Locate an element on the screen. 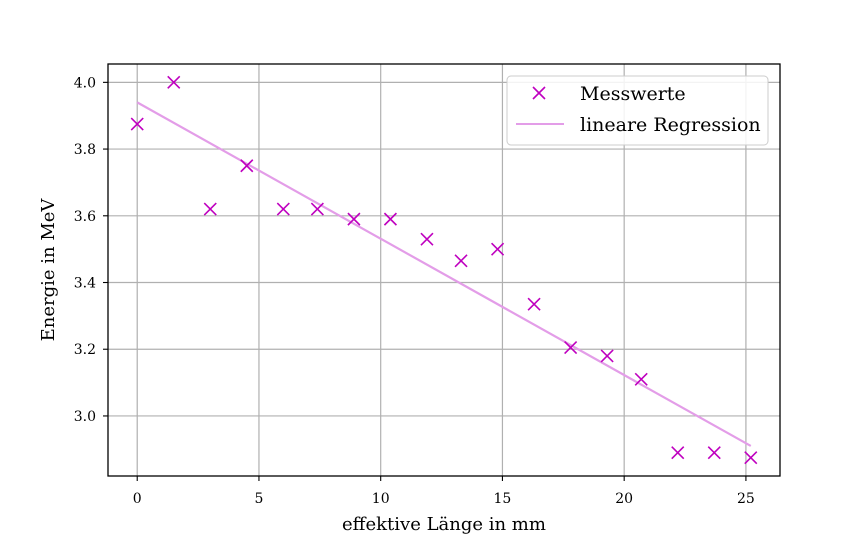 The width and height of the screenshot is (867, 535). x-tick-label: 20 is located at coordinates (624, 499).